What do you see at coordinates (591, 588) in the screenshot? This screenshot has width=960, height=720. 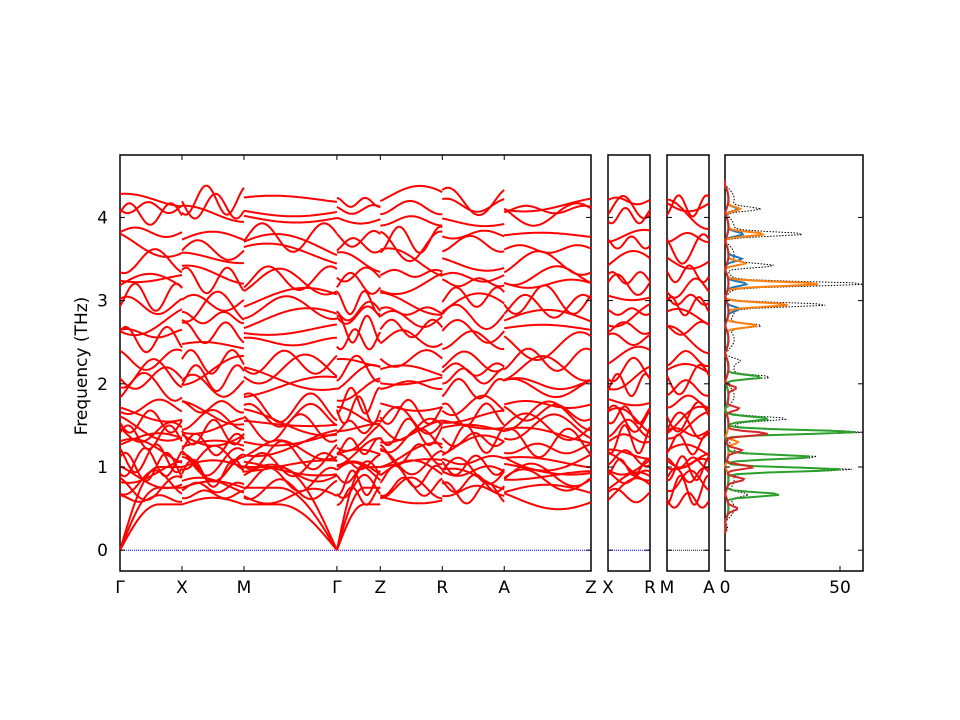 I see `x-tick-label: Z` at bounding box center [591, 588].